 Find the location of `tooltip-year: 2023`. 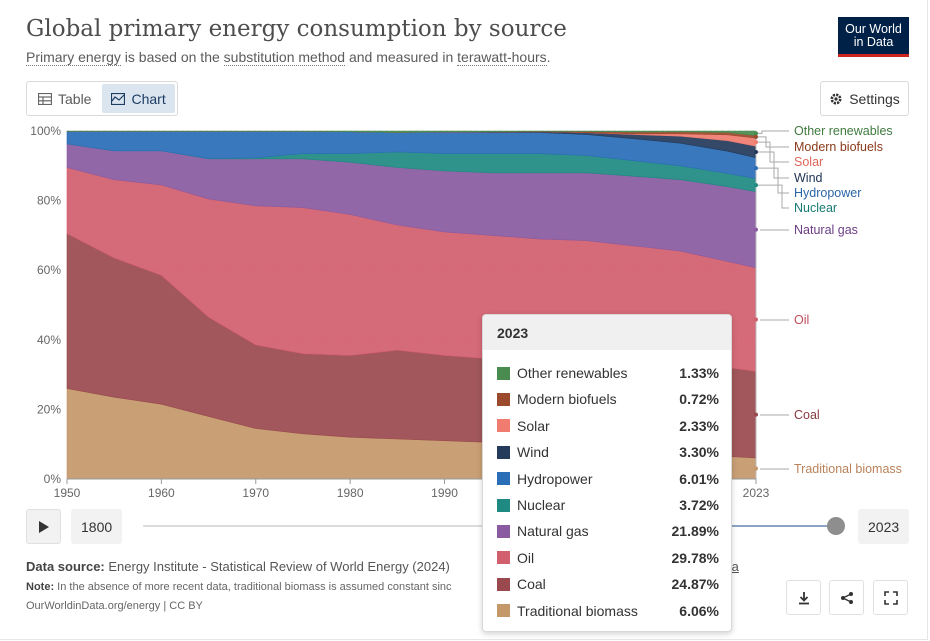

tooltip-year: 2023 is located at coordinates (607, 332).